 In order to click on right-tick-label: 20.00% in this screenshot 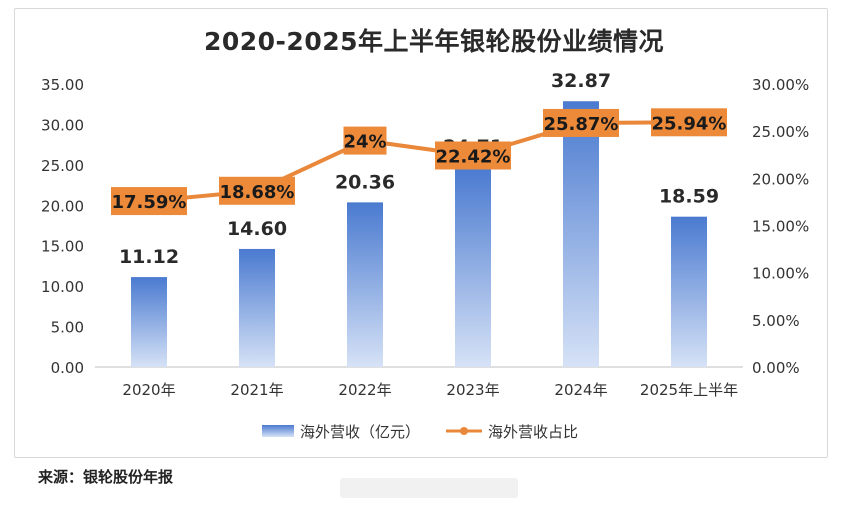, I will do `click(780, 179)`.